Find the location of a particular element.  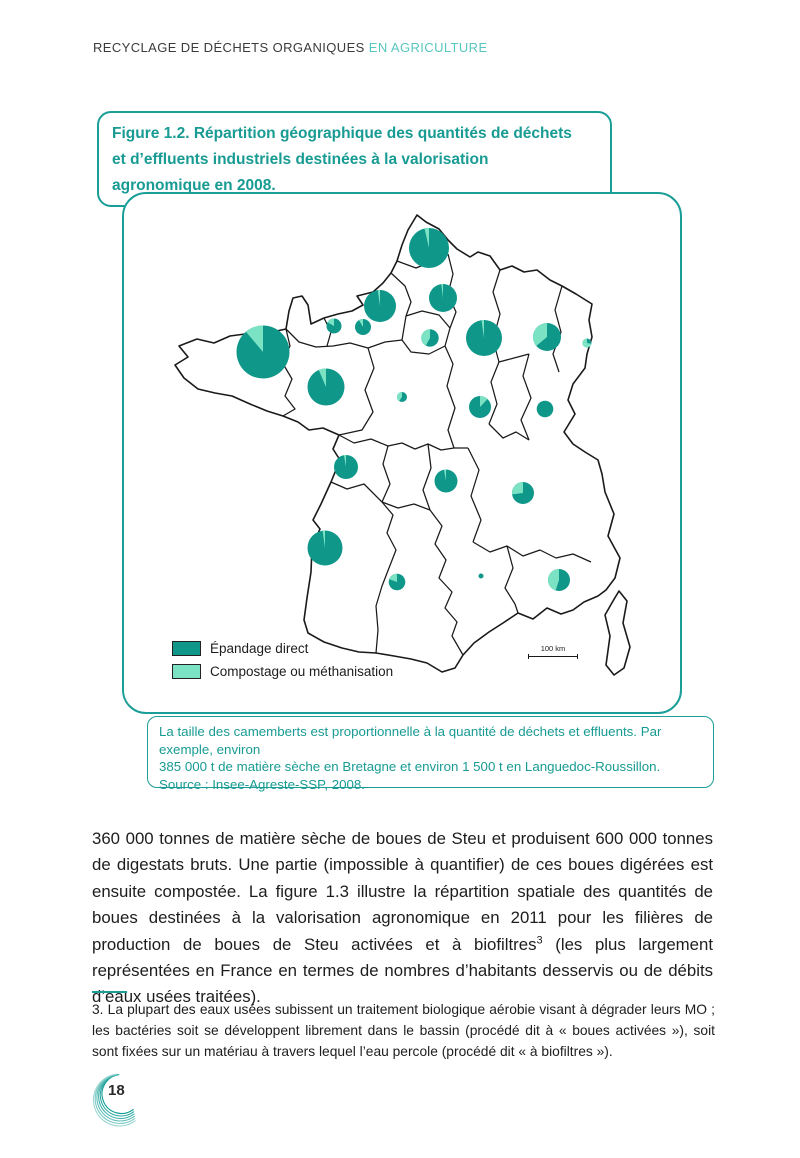

pie-auvergne is located at coordinates (446, 481).